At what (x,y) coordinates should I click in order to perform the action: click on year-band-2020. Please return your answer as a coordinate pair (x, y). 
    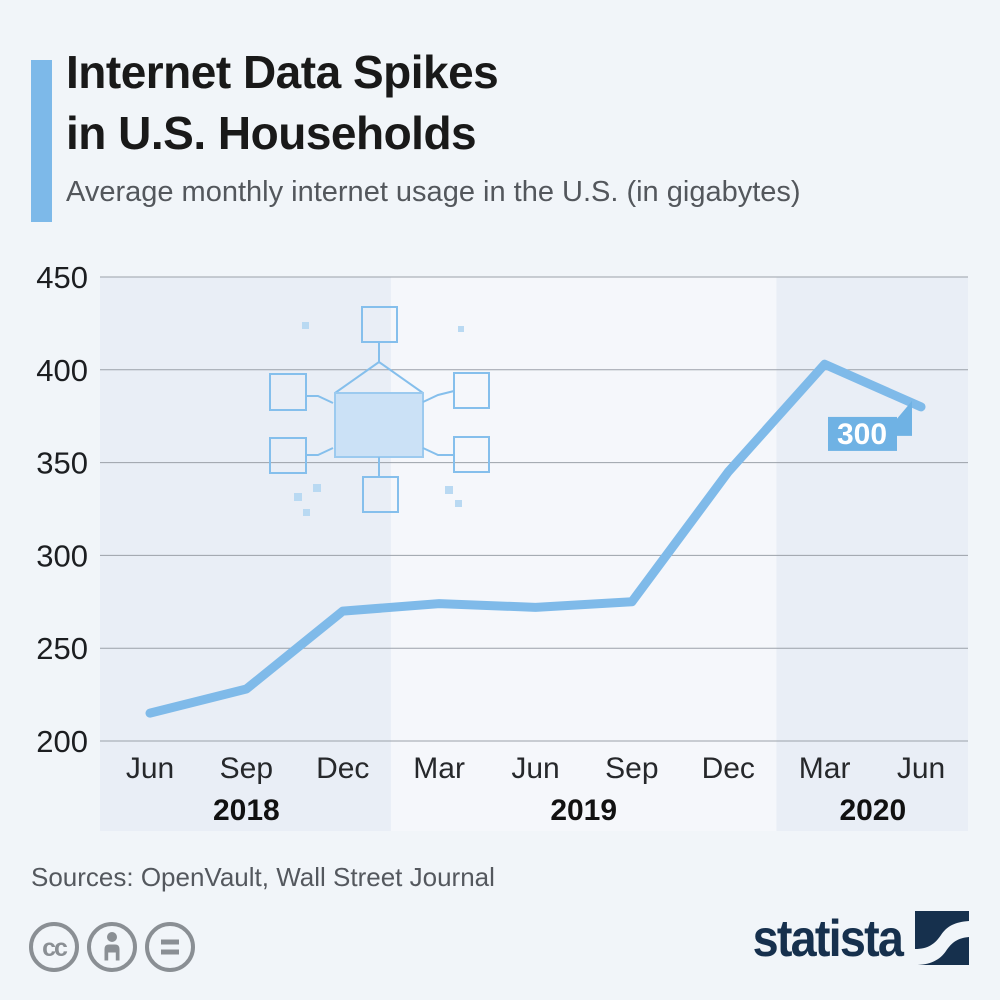
    Looking at the image, I should click on (872, 554).